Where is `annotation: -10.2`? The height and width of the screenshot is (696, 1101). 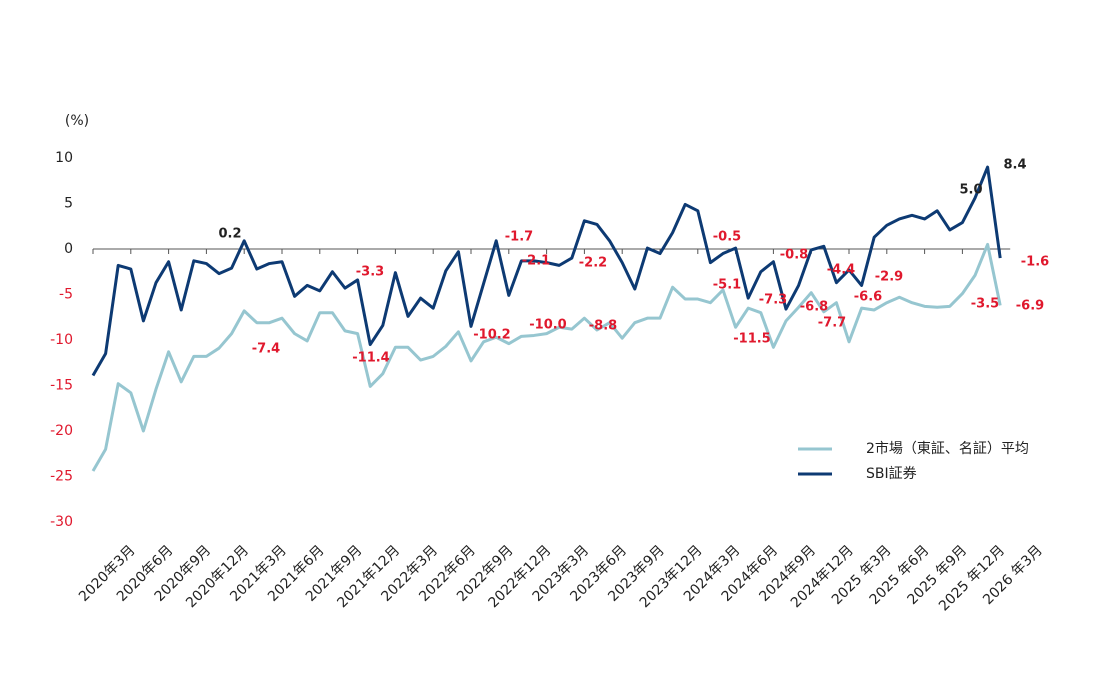 annotation: -10.2 is located at coordinates (491, 335).